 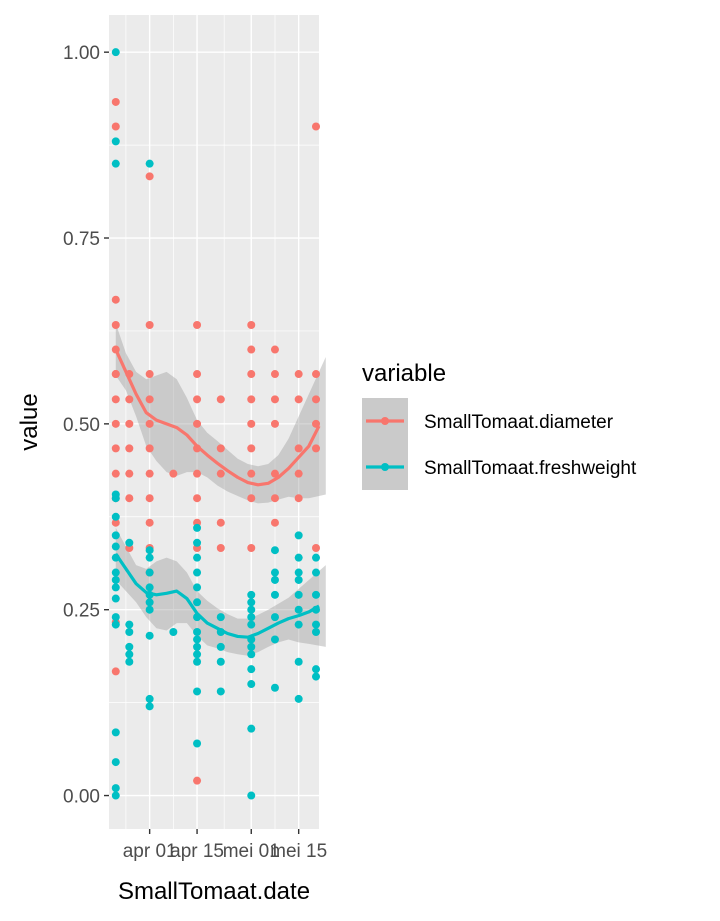 What do you see at coordinates (298, 851) in the screenshot?
I see `x-tick-label: mei 15` at bounding box center [298, 851].